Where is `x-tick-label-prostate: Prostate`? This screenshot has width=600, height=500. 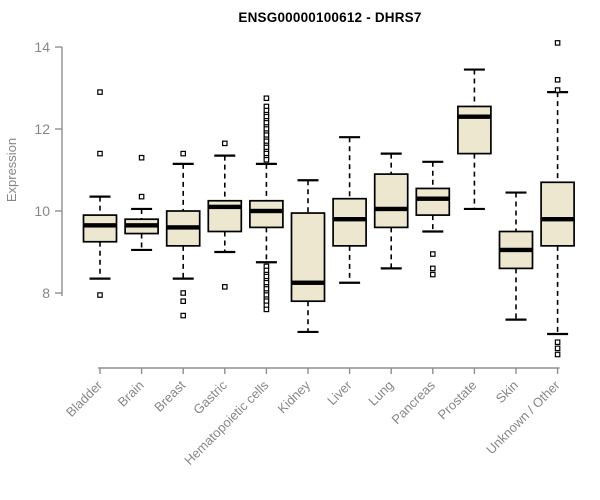 x-tick-label-prostate: Prostate is located at coordinates (457, 400).